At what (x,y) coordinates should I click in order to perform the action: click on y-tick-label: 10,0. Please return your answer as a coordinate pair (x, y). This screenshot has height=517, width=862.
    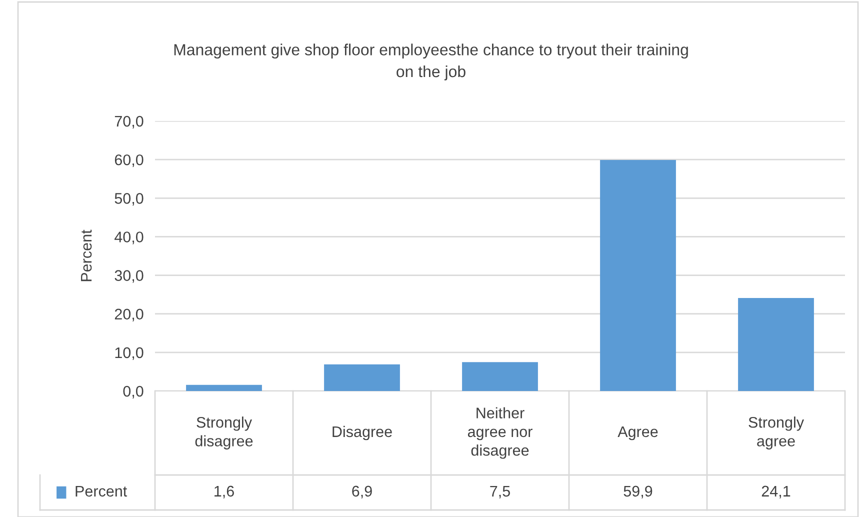
    Looking at the image, I should click on (129, 353).